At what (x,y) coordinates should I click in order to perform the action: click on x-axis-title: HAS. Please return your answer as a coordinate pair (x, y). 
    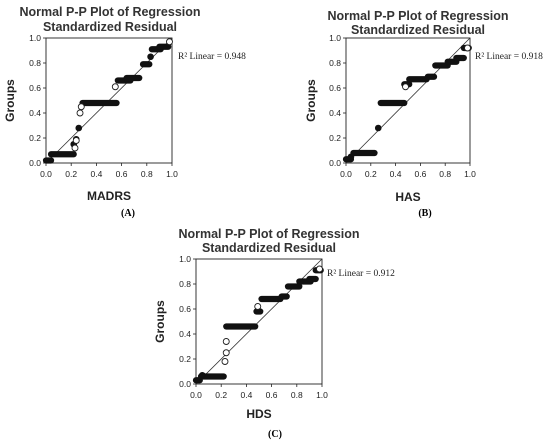
    Looking at the image, I should click on (407, 197).